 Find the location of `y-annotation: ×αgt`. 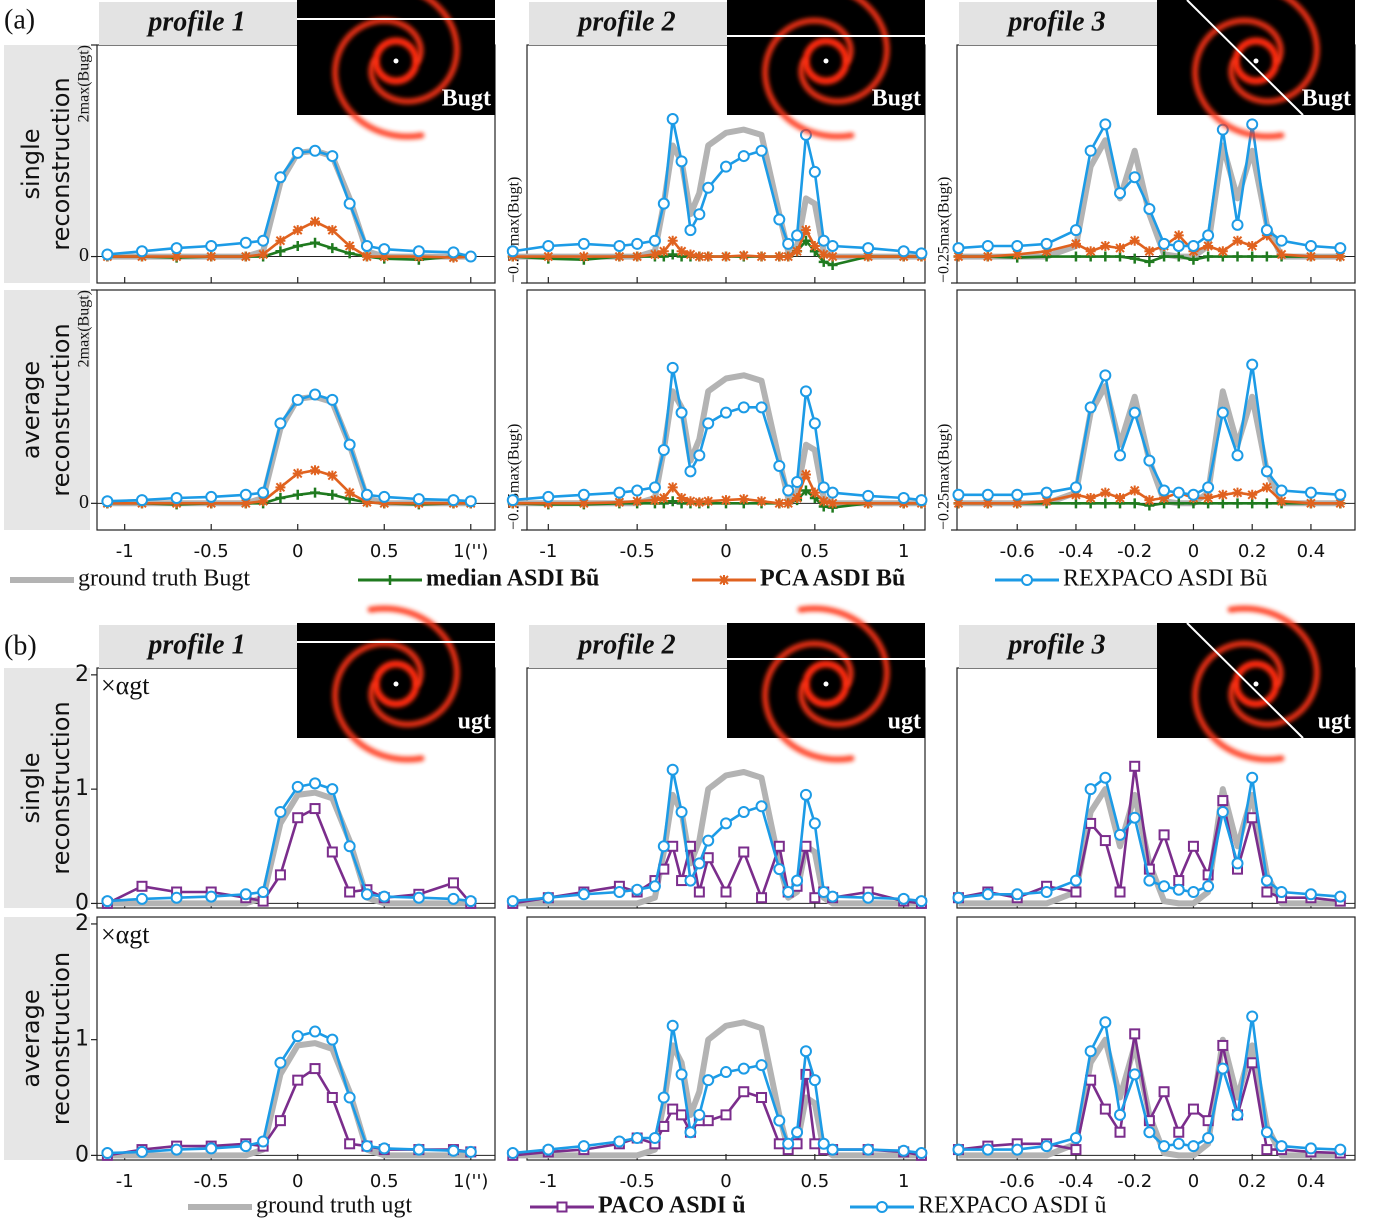

y-annotation: ×αgt is located at coordinates (125, 934).